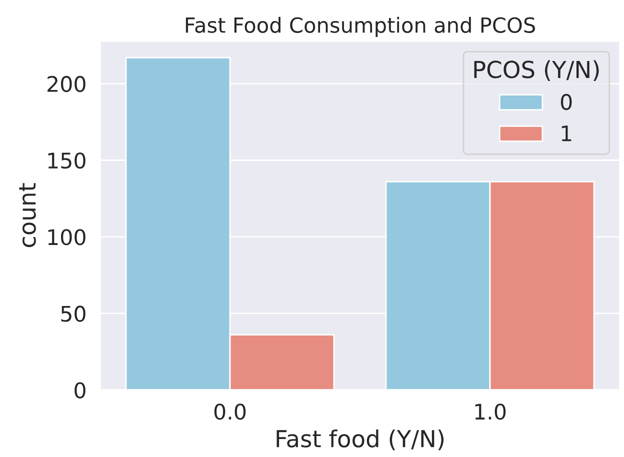 The width and height of the screenshot is (624, 457). What do you see at coordinates (67, 160) in the screenshot?
I see `y-tick-label: 150` at bounding box center [67, 160].